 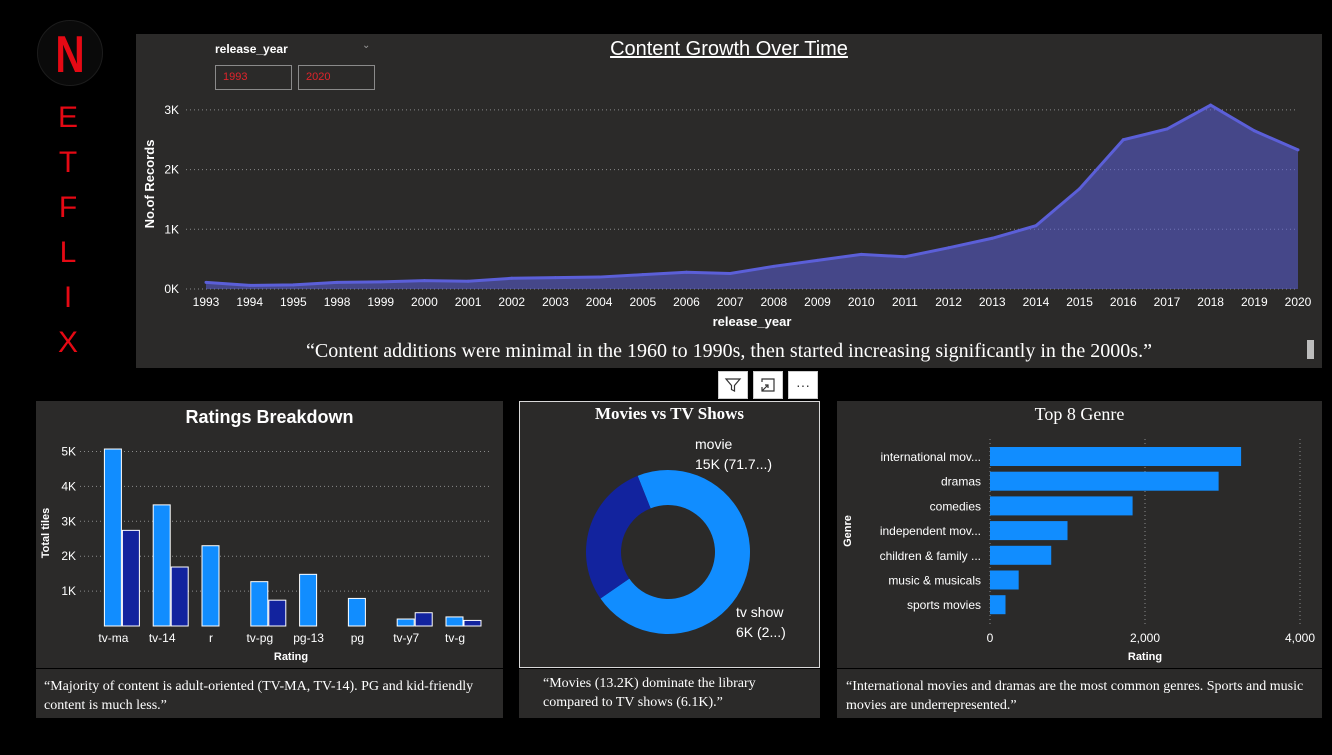 I want to click on focus-mode-icon, so click(x=768, y=385).